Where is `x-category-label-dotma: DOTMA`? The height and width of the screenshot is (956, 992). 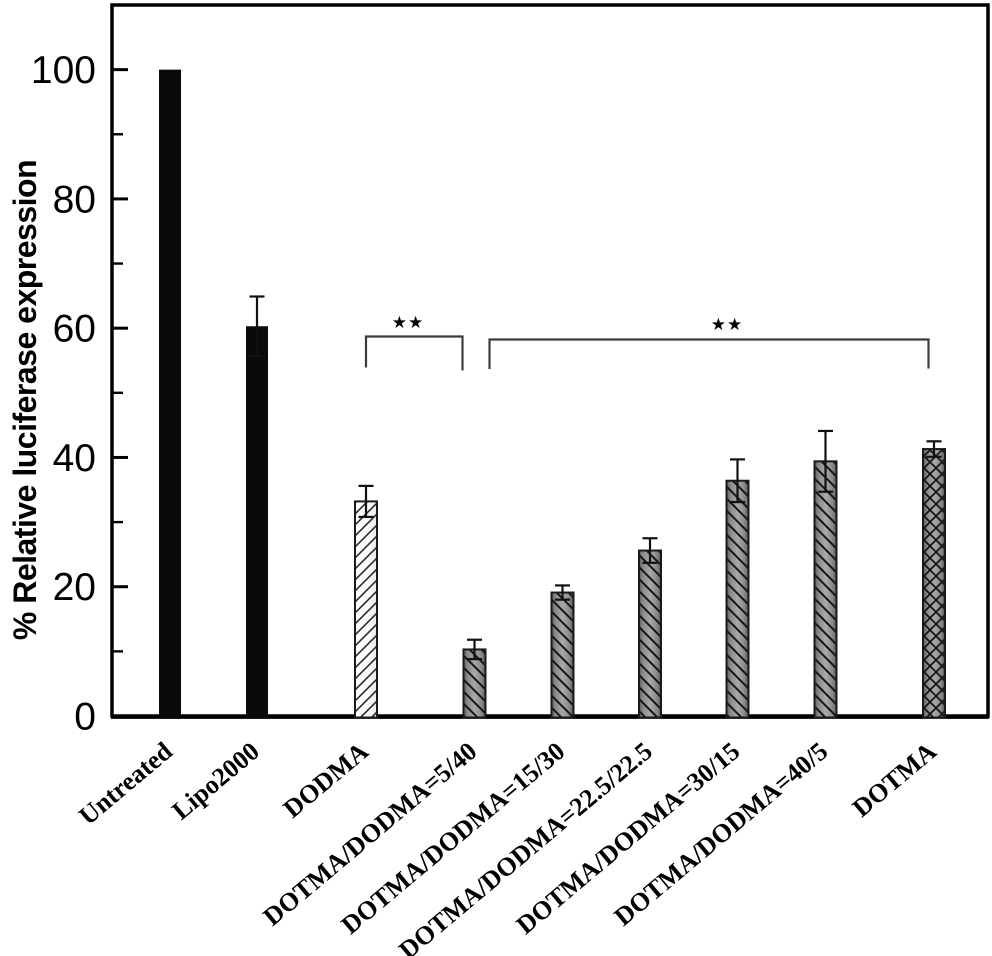
x-category-label-dotma: DOTMA is located at coordinates (894, 779).